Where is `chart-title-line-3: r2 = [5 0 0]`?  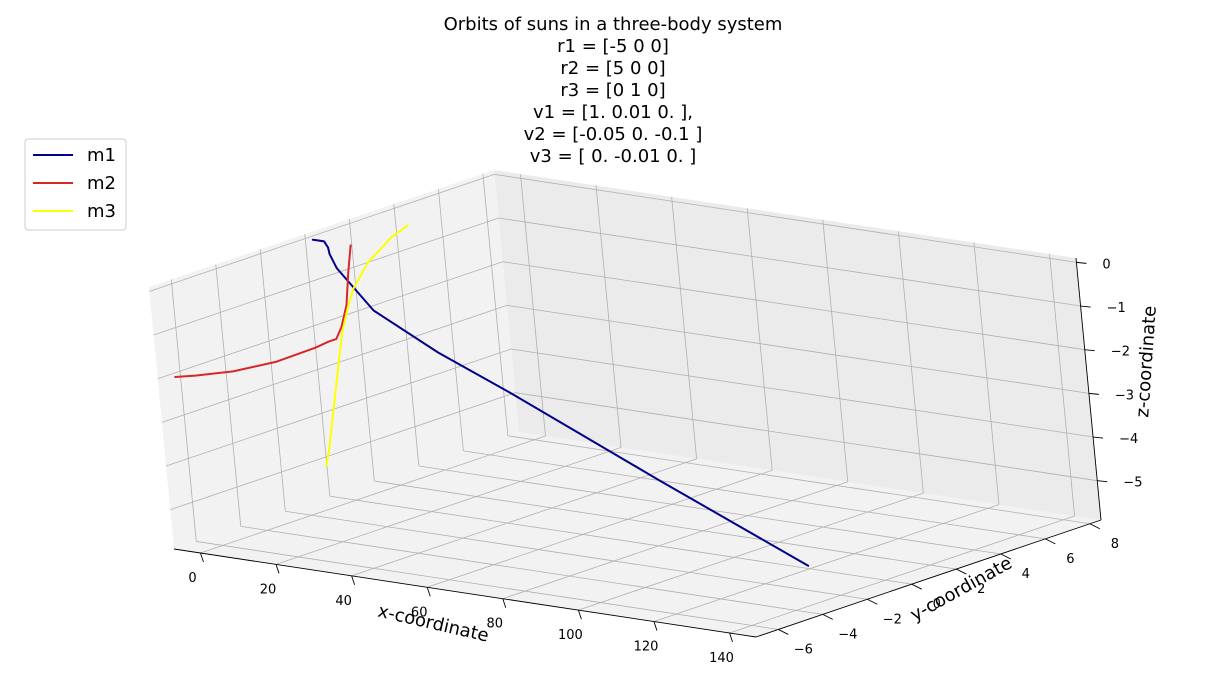 chart-title-line-3: r2 = [5 0 0] is located at coordinates (612, 68).